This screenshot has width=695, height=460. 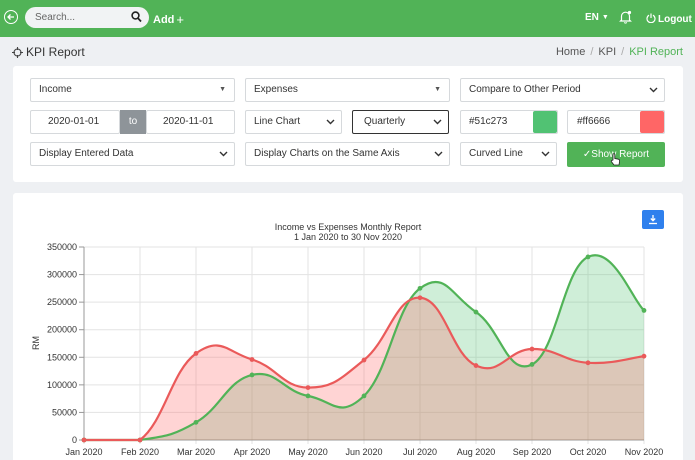 What do you see at coordinates (587, 154) in the screenshot?
I see `checkmark-icon: ✓` at bounding box center [587, 154].